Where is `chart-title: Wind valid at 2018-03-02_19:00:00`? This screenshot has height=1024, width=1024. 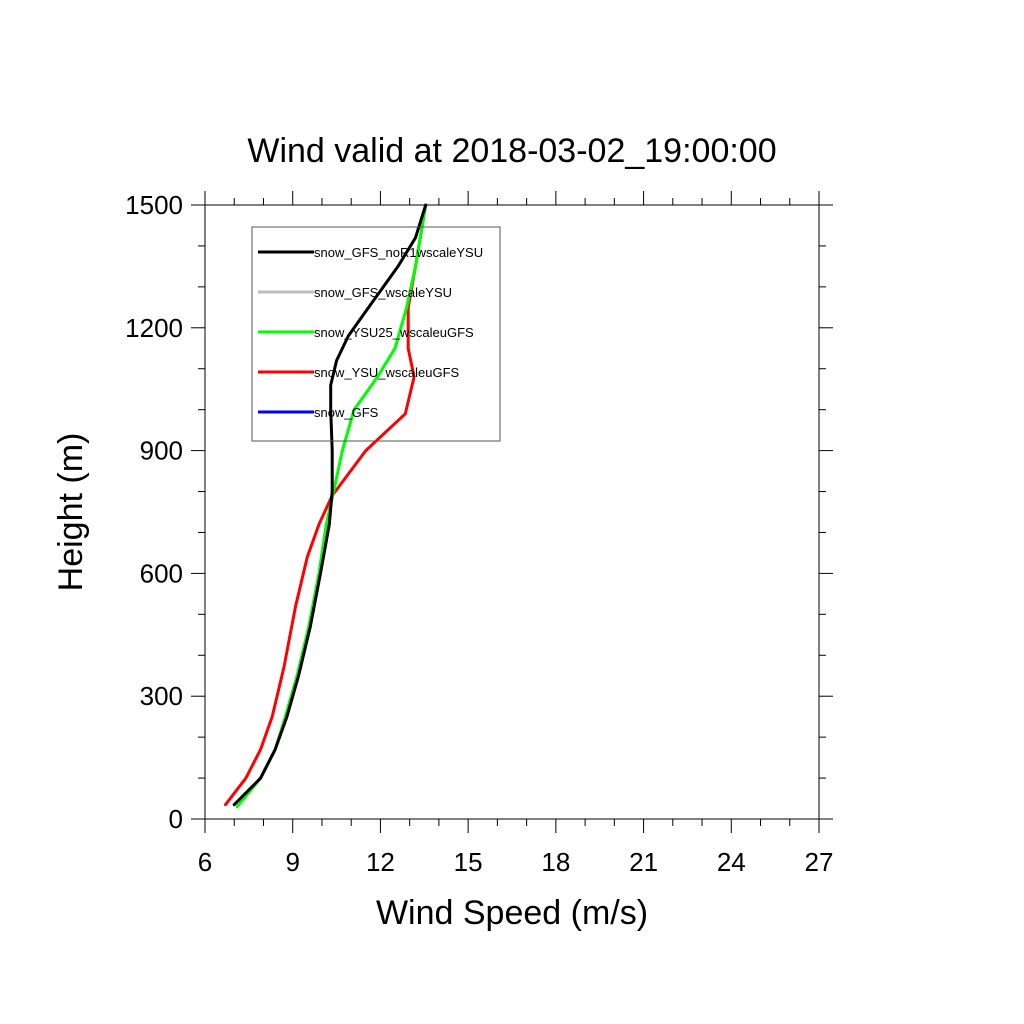
chart-title: Wind valid at 2018-03-02_19:00:00 is located at coordinates (511, 151).